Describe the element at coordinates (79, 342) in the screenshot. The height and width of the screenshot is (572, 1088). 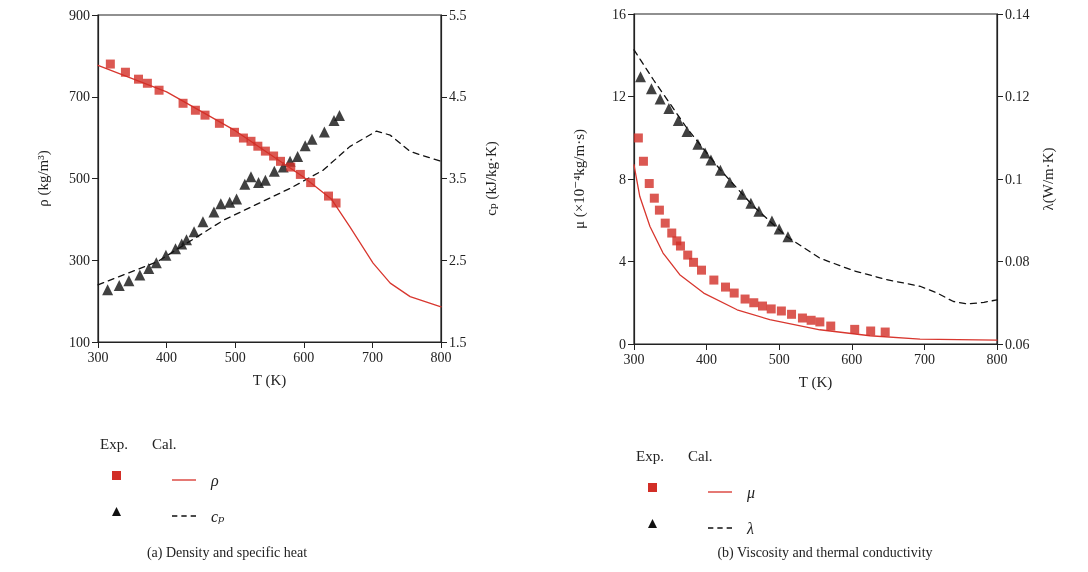
I see `y-tick-label: 100` at that location.